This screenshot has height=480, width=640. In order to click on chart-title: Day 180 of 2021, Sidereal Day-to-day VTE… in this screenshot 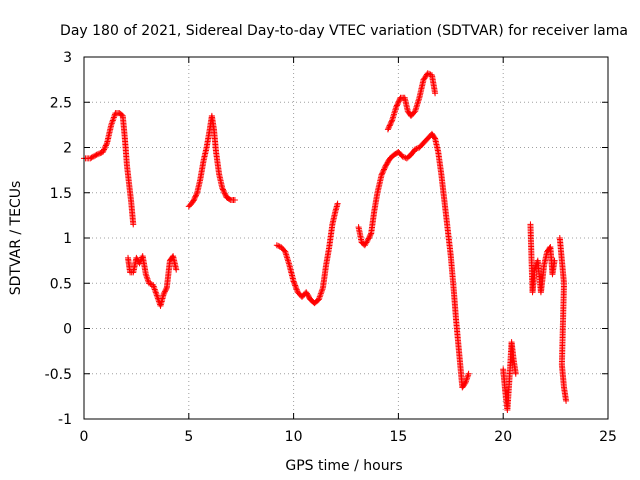, I will do `click(344, 31)`.